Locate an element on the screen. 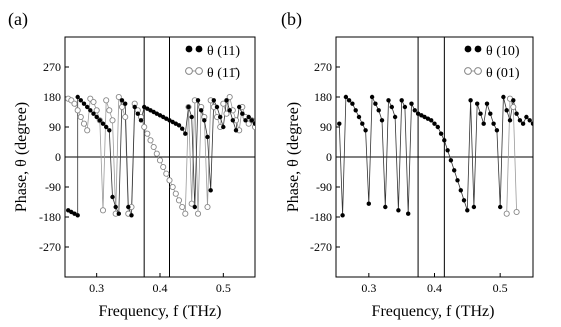 The width and height of the screenshot is (561, 327). x-tick-label: 0.4 is located at coordinates (434, 288).